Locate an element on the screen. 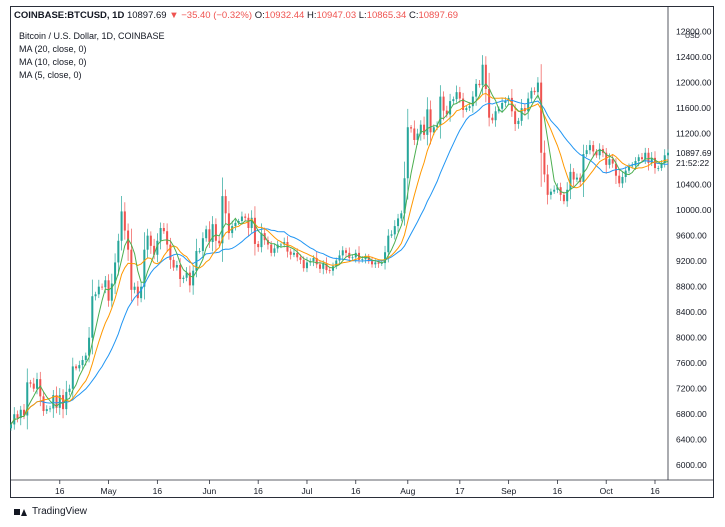  y-tick-label: 11200.00 is located at coordinates (693, 134).